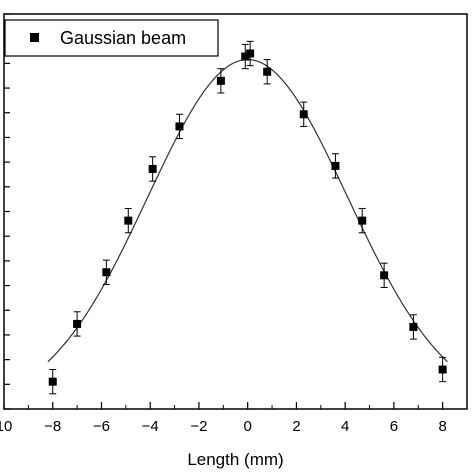 This screenshot has width=474, height=474. Describe the element at coordinates (7, 211) in the screenshot. I see `y-ticks` at that location.